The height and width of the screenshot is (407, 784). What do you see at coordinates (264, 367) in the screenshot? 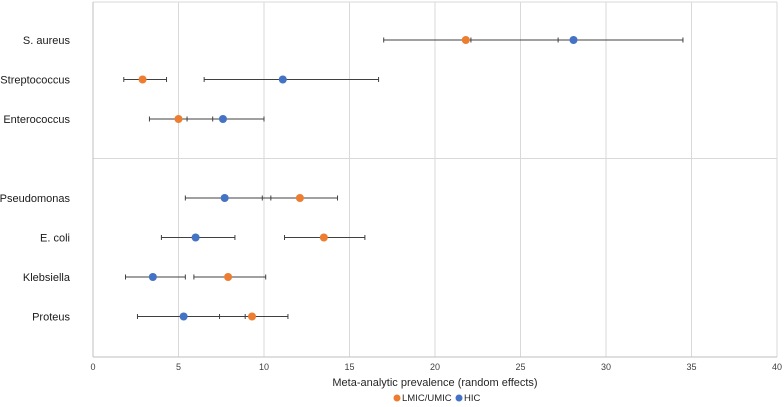
I see `x-tick-label-10: 10` at bounding box center [264, 367].